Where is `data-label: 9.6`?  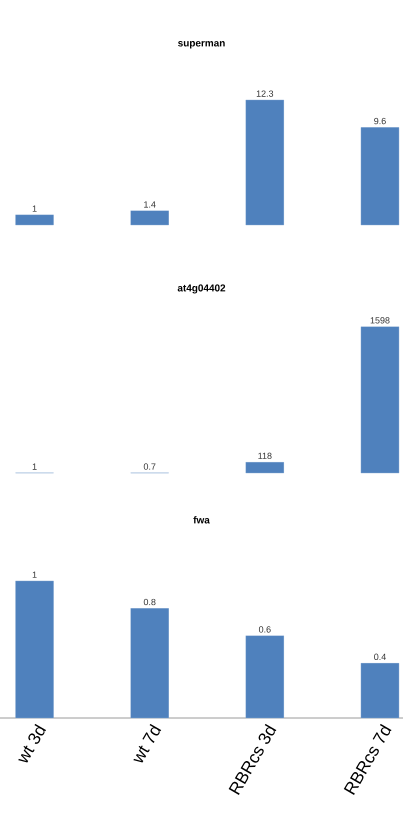 data-label: 9.6 is located at coordinates (380, 121).